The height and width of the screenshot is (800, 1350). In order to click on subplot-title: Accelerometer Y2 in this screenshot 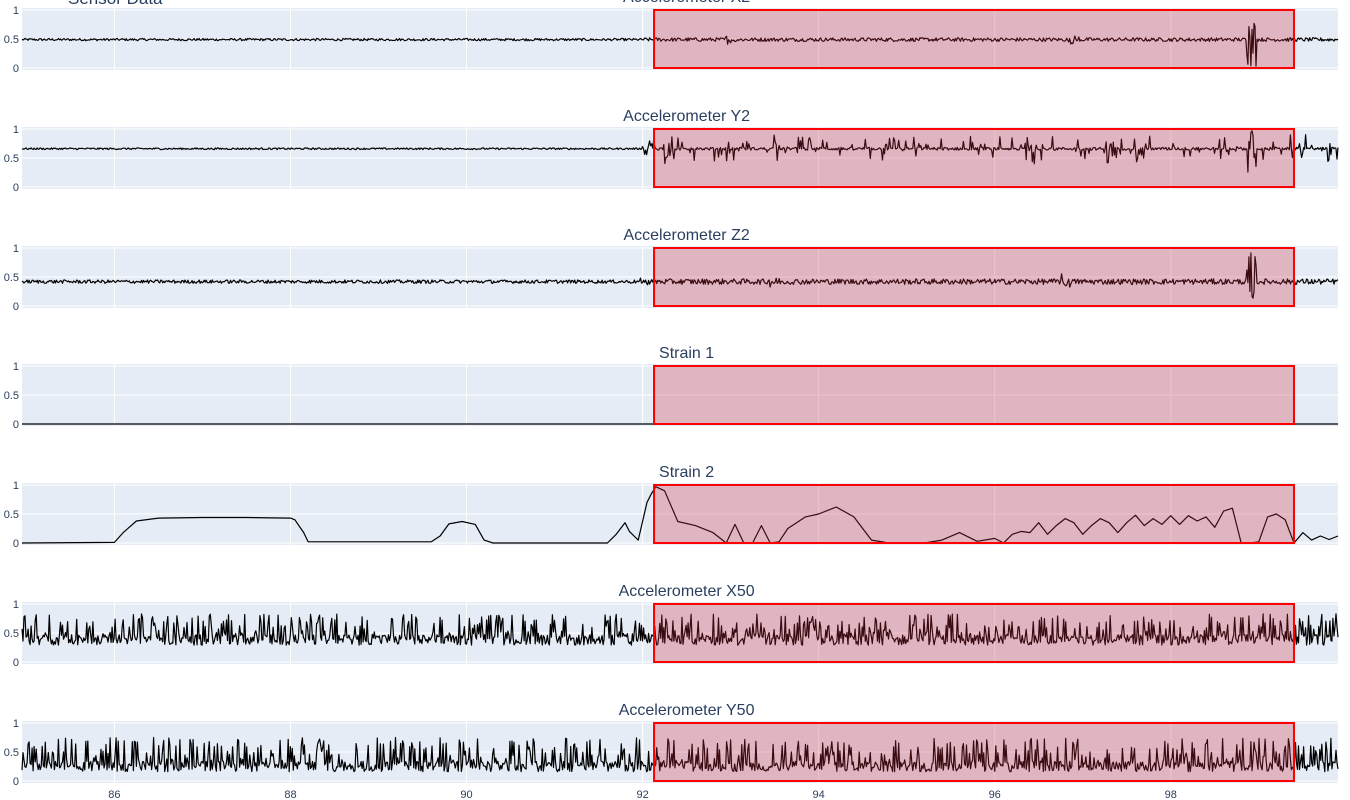, I will do `click(686, 116)`.